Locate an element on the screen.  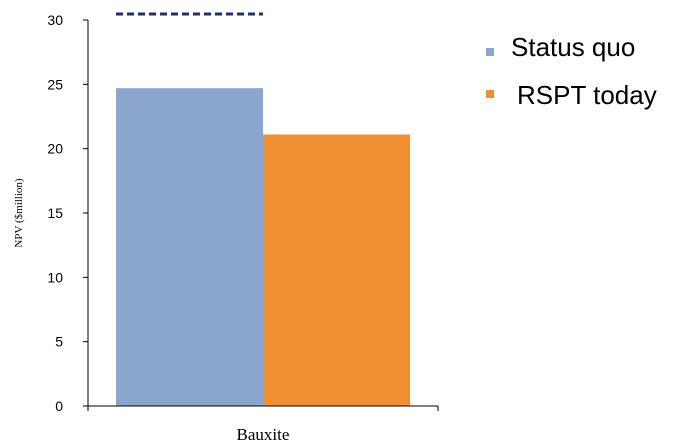
y-tick-label: 10 is located at coordinates (55, 277).